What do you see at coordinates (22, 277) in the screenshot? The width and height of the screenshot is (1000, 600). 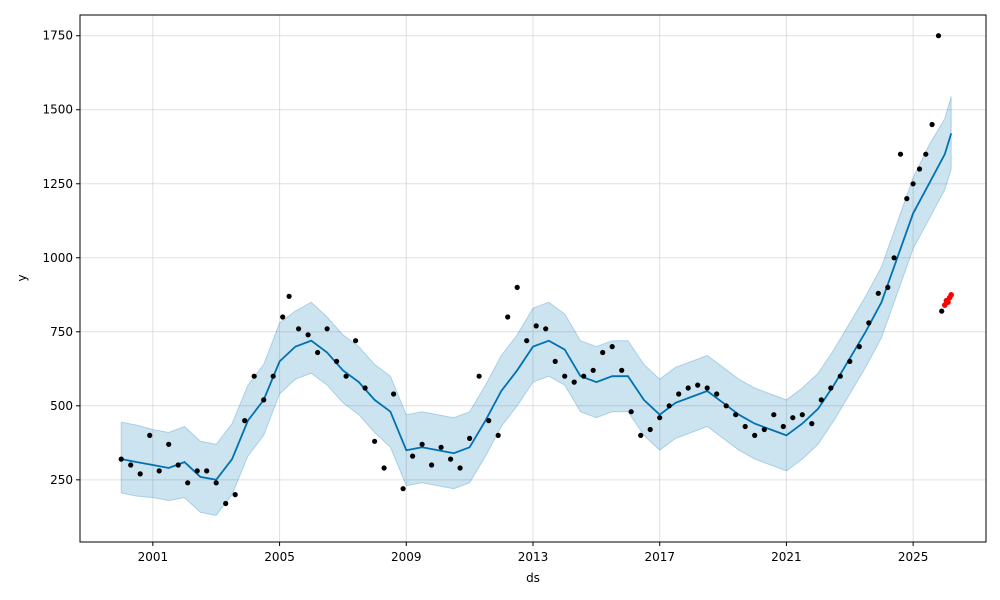 I see `y-axis-label: y` at bounding box center [22, 277].